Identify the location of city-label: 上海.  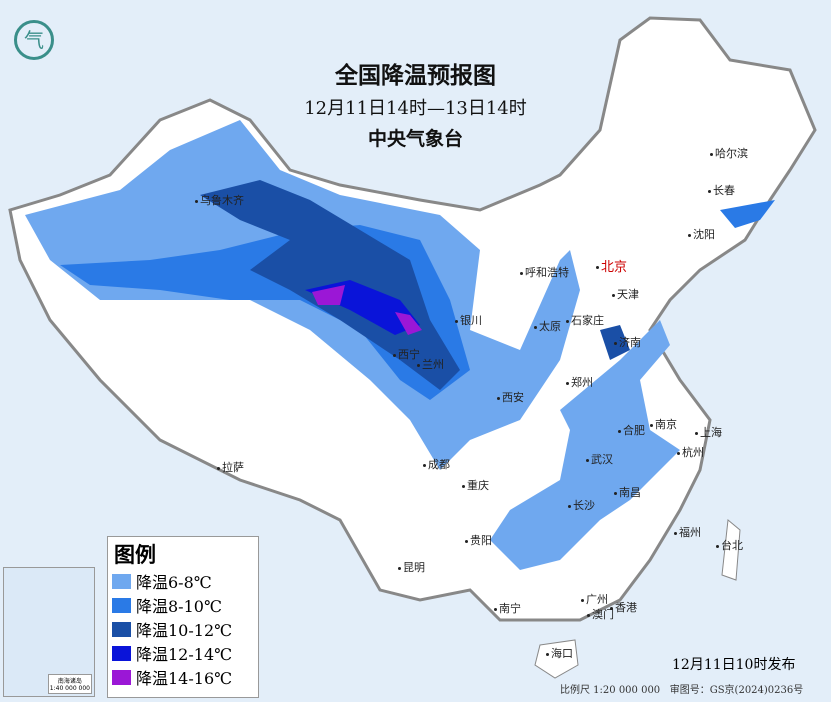
(708, 432).